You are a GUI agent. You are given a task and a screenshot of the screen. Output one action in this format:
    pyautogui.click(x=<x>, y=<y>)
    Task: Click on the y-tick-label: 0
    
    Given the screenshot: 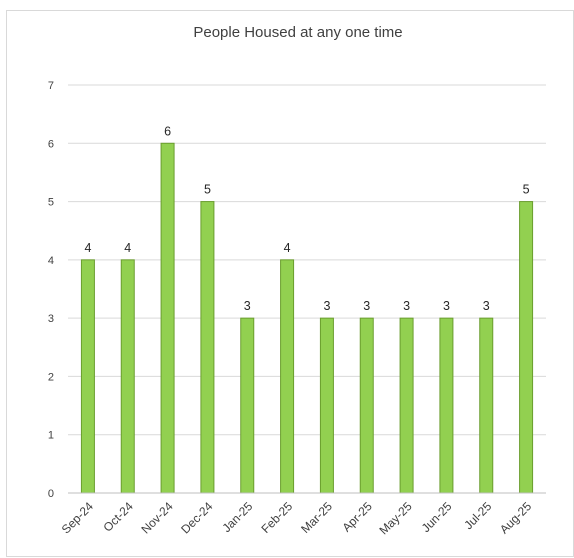 What is the action you would take?
    pyautogui.click(x=51, y=494)
    